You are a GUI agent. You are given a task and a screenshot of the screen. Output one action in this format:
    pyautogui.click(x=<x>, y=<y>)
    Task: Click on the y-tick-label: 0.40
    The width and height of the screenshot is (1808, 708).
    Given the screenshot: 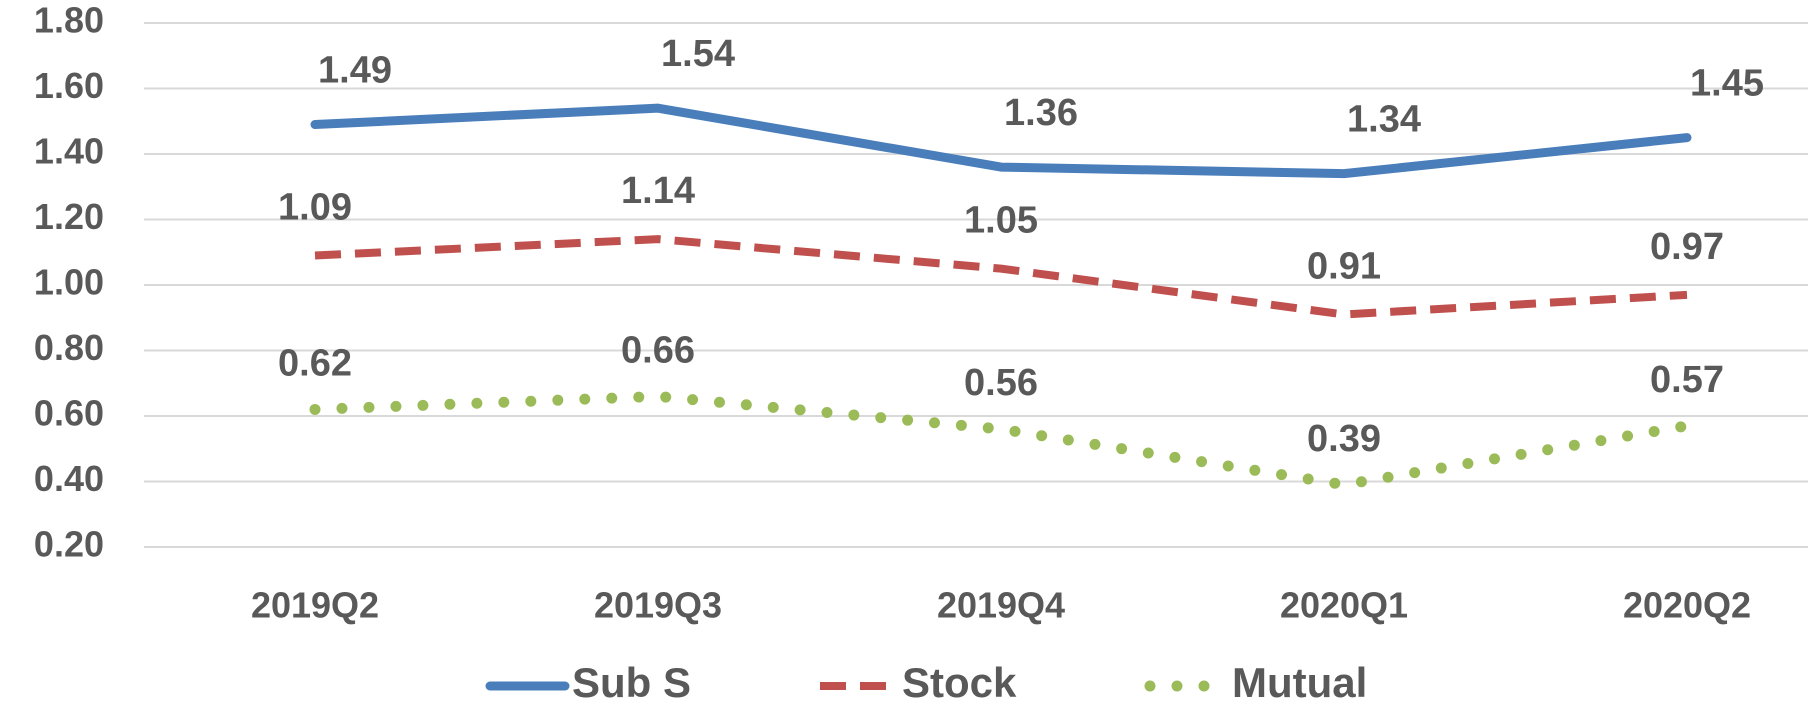 What is the action you would take?
    pyautogui.click(x=69, y=478)
    